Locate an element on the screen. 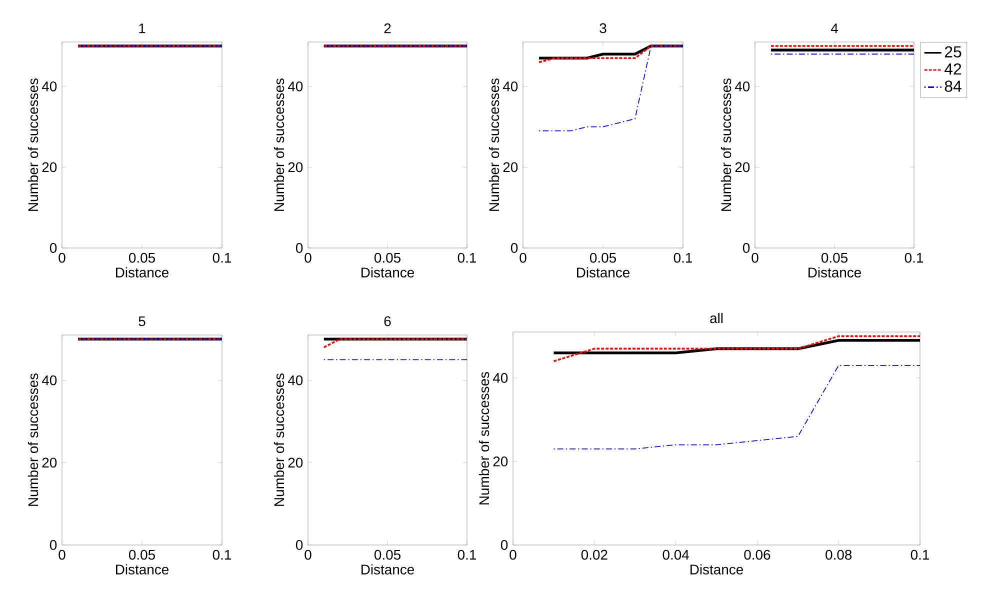  chart-title: all is located at coordinates (716, 318).